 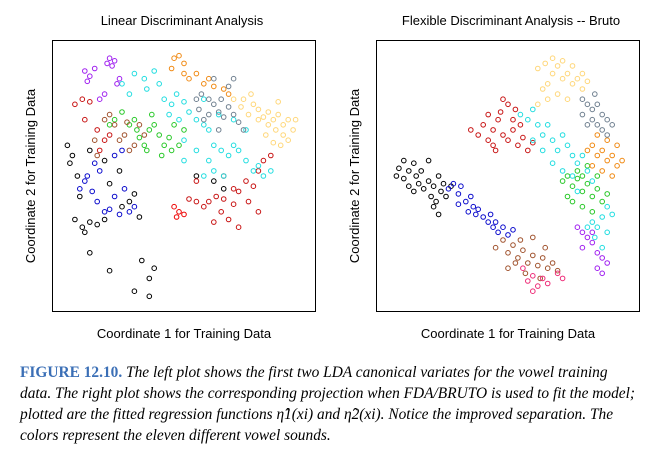 What do you see at coordinates (30, 176) in the screenshot?
I see `left-y-axis-label: Coordinate 2 for Training Data` at bounding box center [30, 176].